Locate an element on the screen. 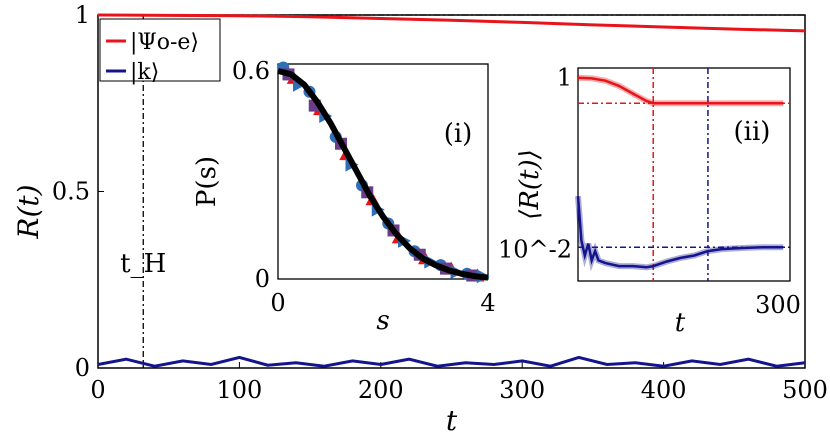  main-x-tick-label: 0 is located at coordinates (97, 390).